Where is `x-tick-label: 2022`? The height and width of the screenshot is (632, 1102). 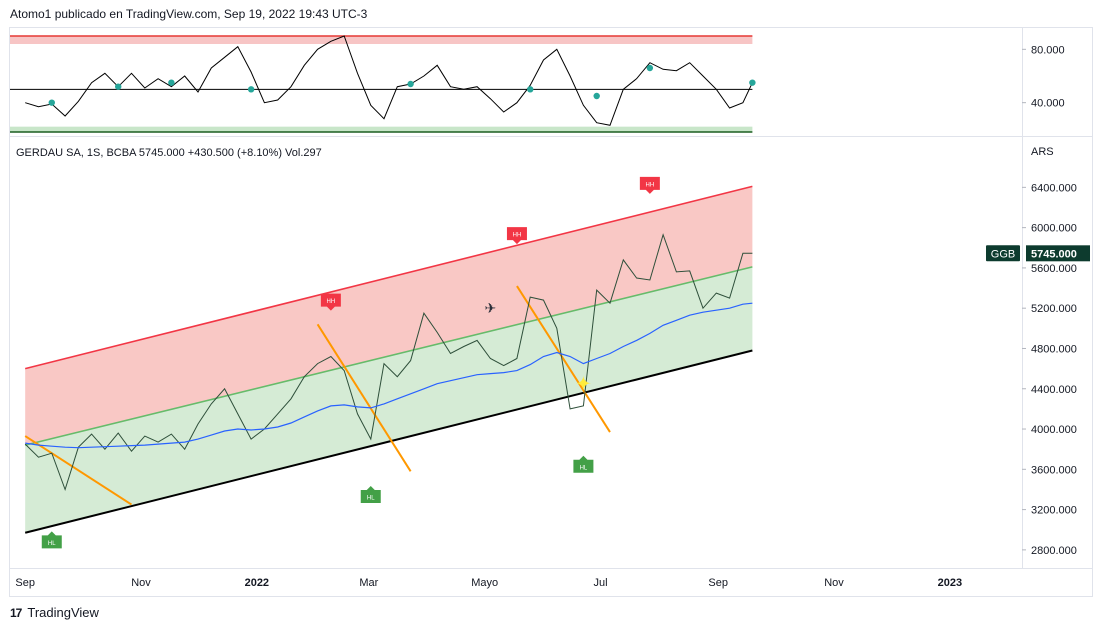 x-tick-label: 2022 is located at coordinates (257, 583).